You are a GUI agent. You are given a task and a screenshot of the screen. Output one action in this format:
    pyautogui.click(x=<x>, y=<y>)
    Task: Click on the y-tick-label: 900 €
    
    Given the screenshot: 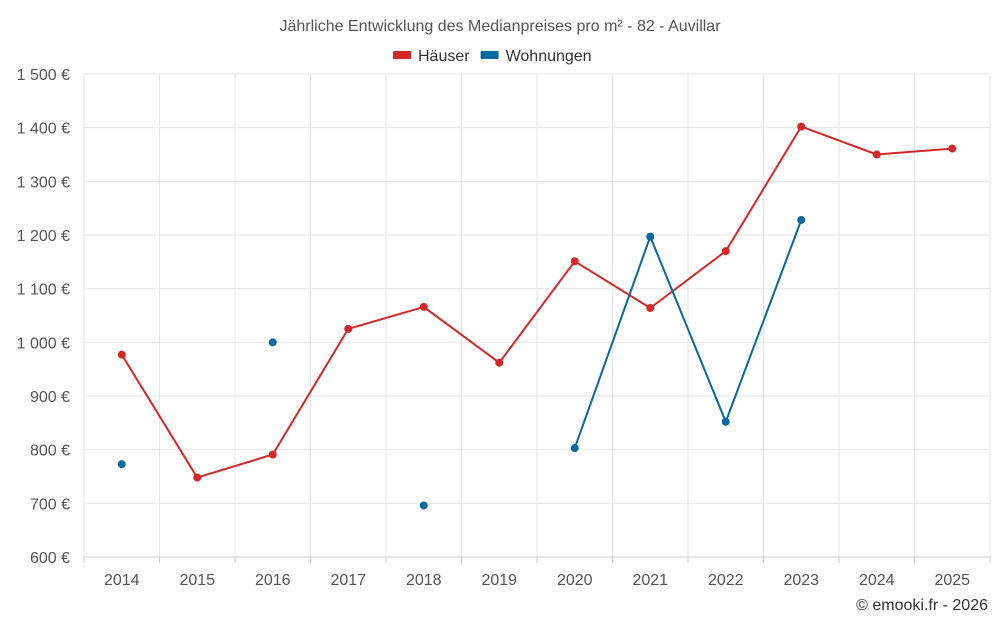 What is the action you would take?
    pyautogui.click(x=50, y=397)
    